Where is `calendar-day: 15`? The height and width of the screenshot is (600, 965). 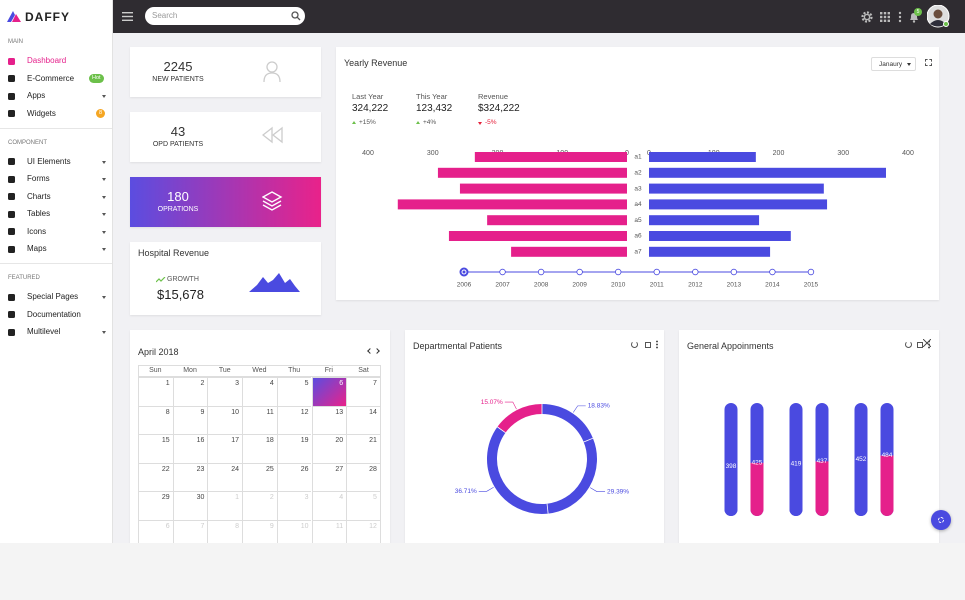
calendar-day: 15 is located at coordinates (155, 448).